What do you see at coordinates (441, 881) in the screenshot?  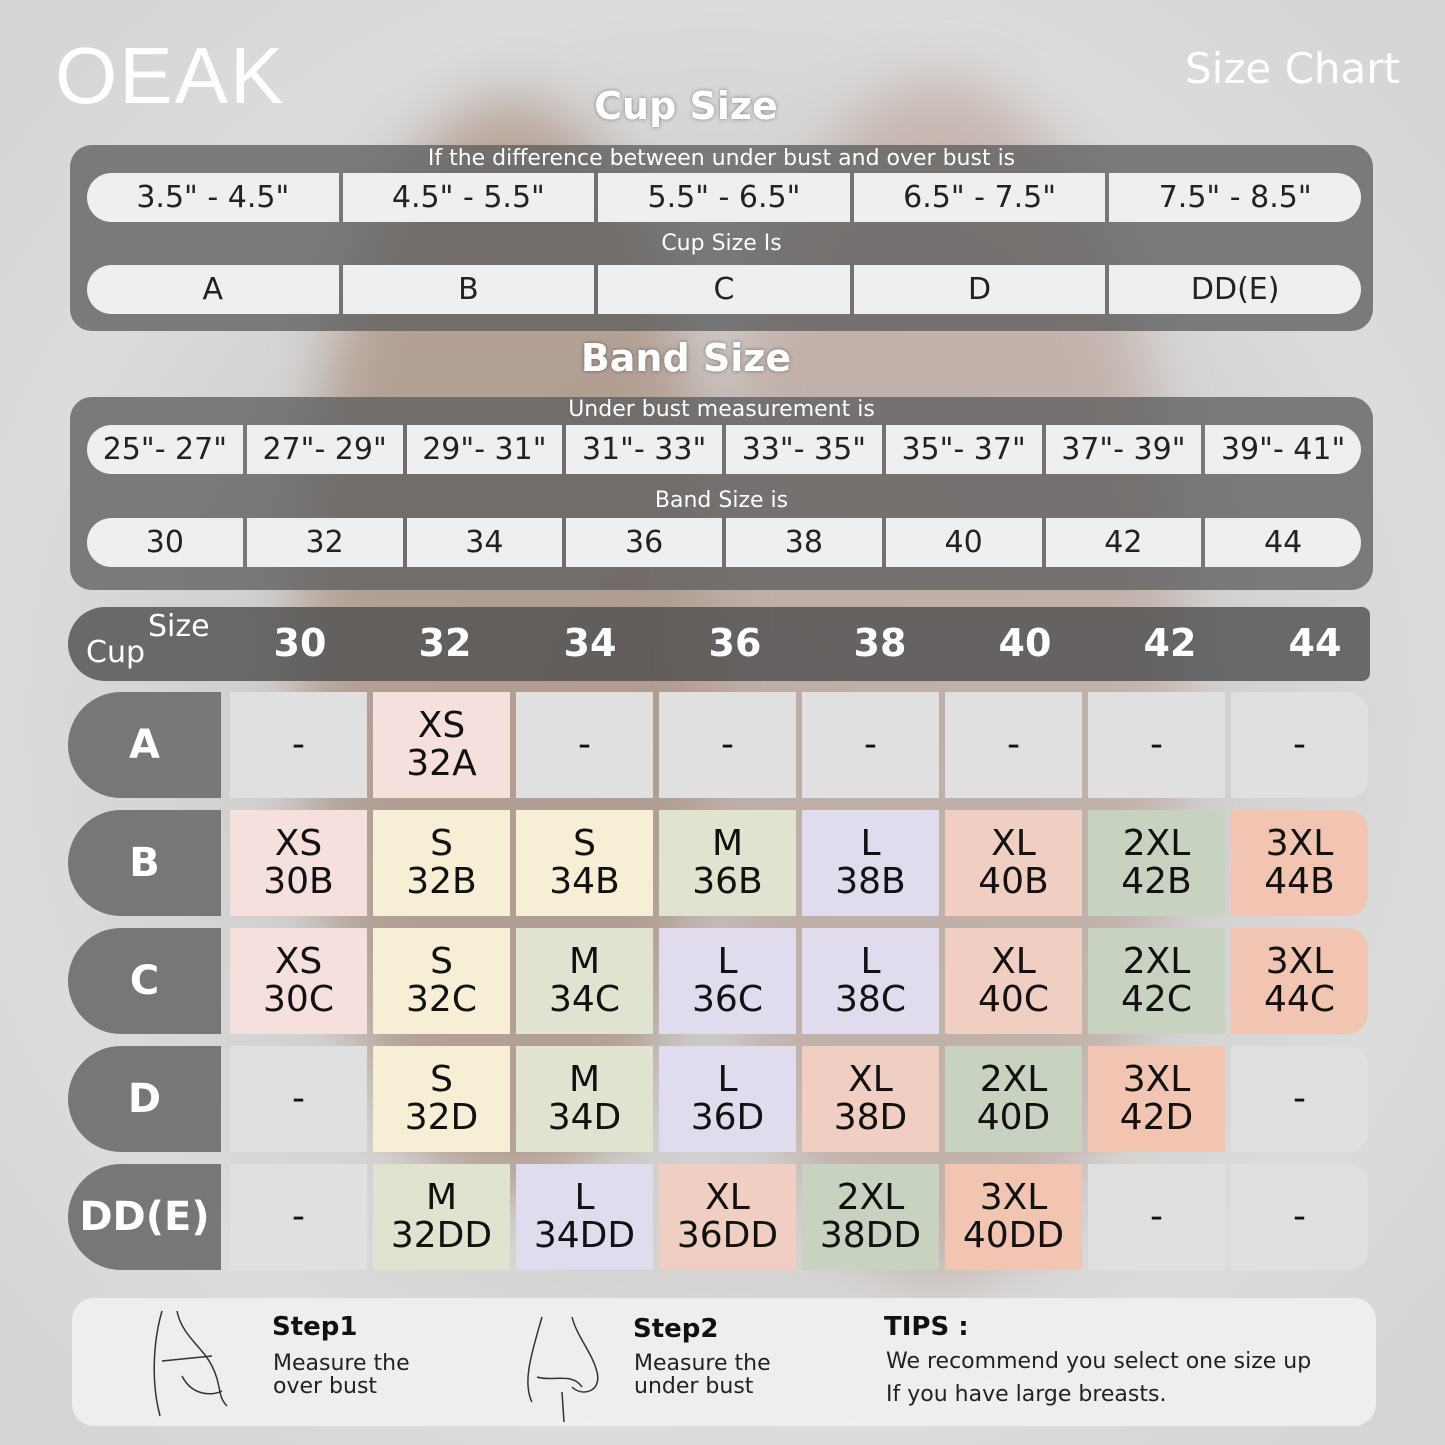 I see `size-code: 32B` at bounding box center [441, 881].